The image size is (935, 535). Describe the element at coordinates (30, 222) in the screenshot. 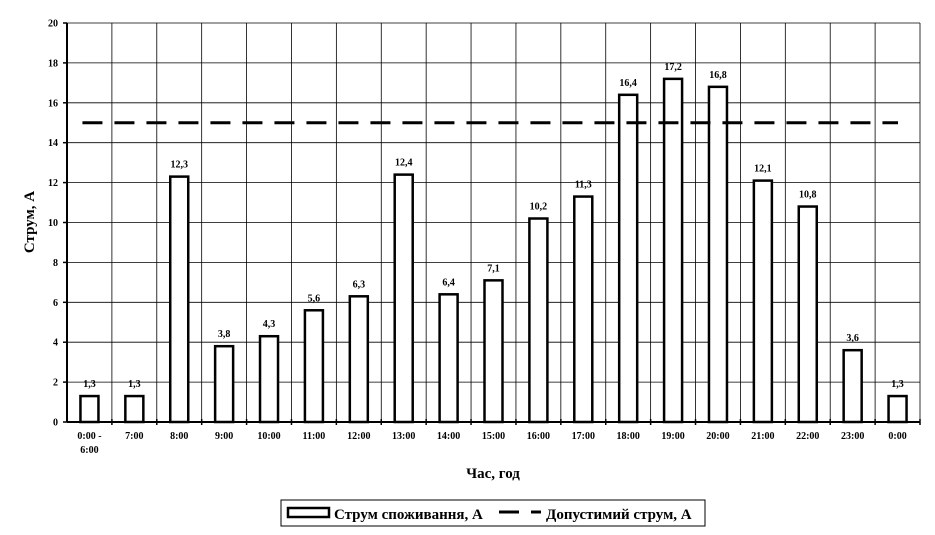

I see `y-axis-title: Струм, А` at that location.